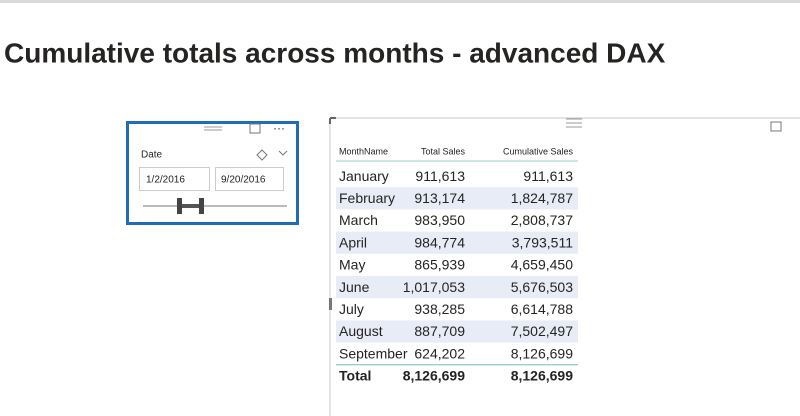  What do you see at coordinates (367, 198) in the screenshot?
I see `table-cell: February` at bounding box center [367, 198].